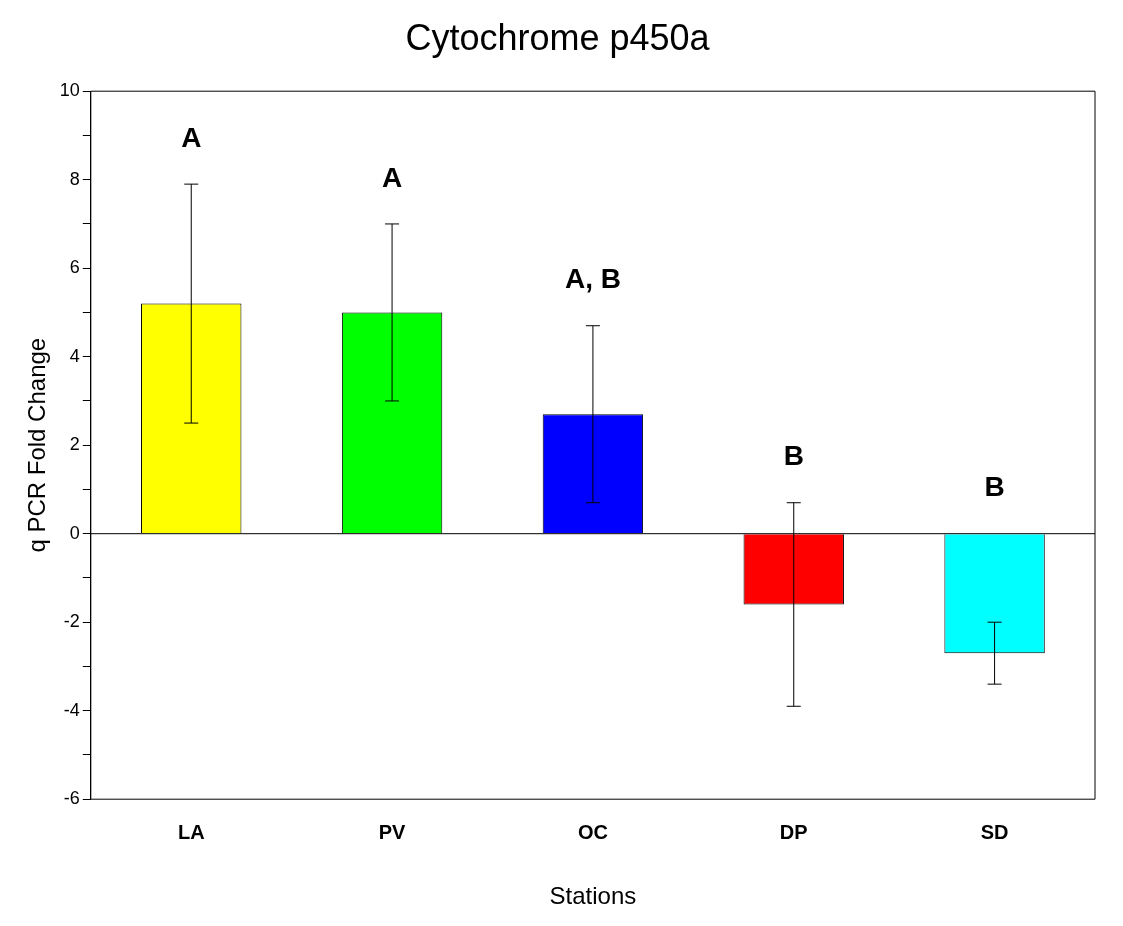  Describe the element at coordinates (593, 896) in the screenshot. I see `x-axis-title: Stations` at that location.